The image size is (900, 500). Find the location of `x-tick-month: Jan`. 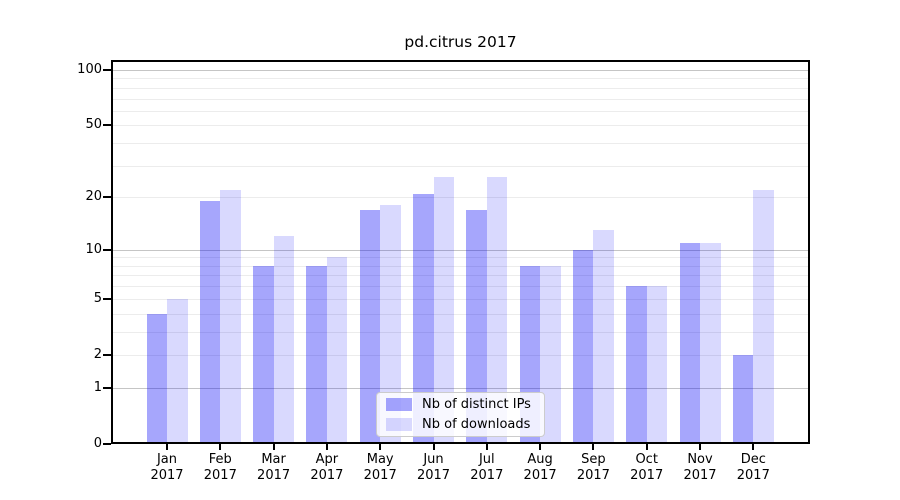

x-tick-month: Jan is located at coordinates (167, 459).